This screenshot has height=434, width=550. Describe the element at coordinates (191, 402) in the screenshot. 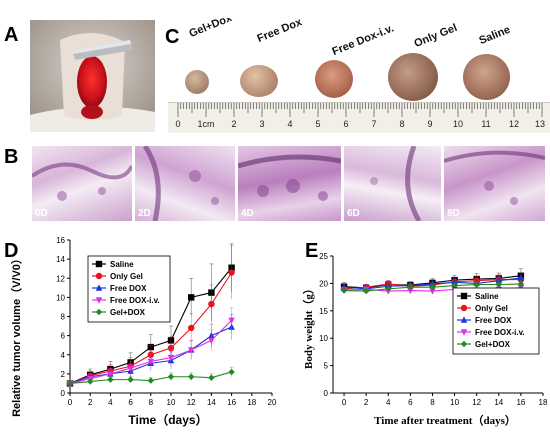

I see `x-tick-label: 12` at that location.